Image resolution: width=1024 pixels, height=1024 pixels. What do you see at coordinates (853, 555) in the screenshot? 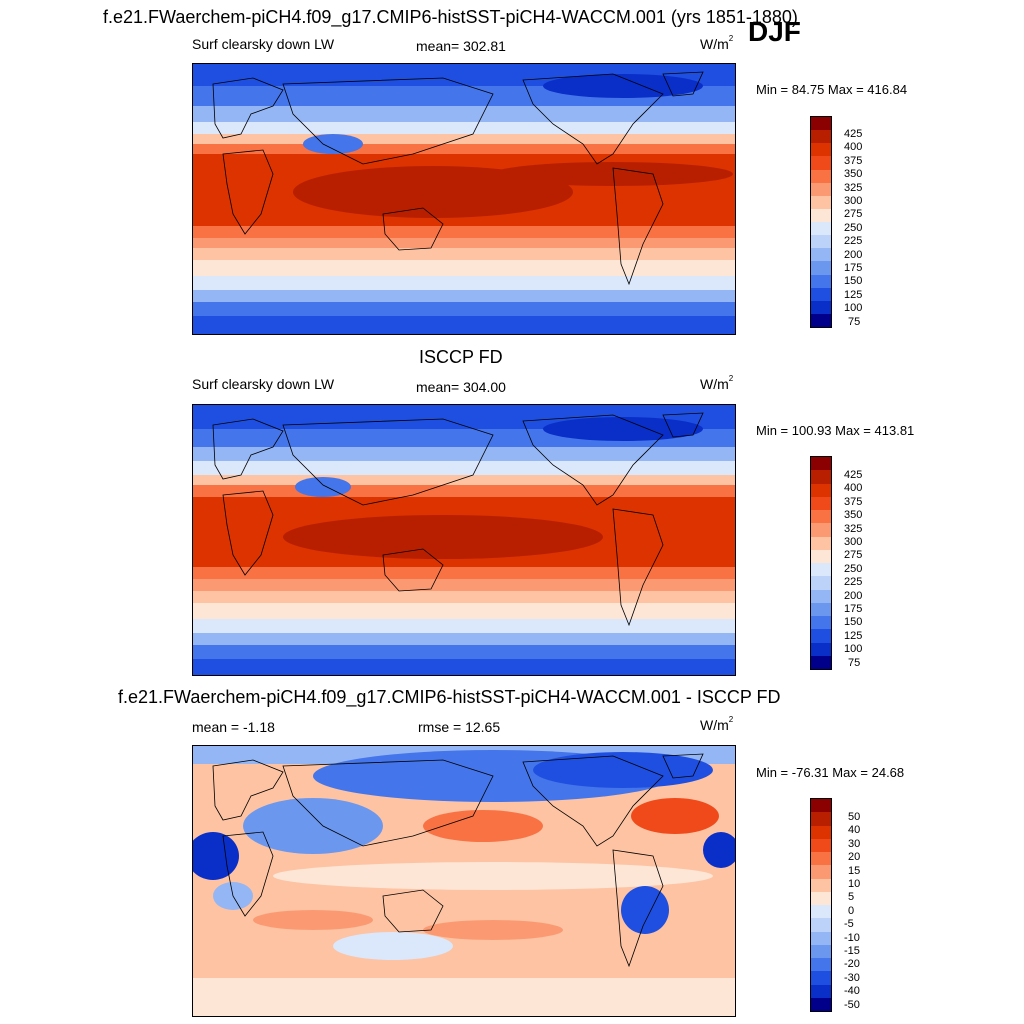
I see `colorbar-tick-label: 275` at bounding box center [853, 555].